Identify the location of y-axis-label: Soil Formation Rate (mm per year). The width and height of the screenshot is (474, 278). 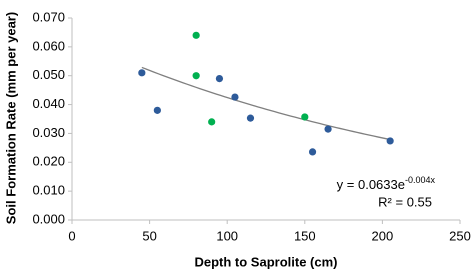
(10, 118).